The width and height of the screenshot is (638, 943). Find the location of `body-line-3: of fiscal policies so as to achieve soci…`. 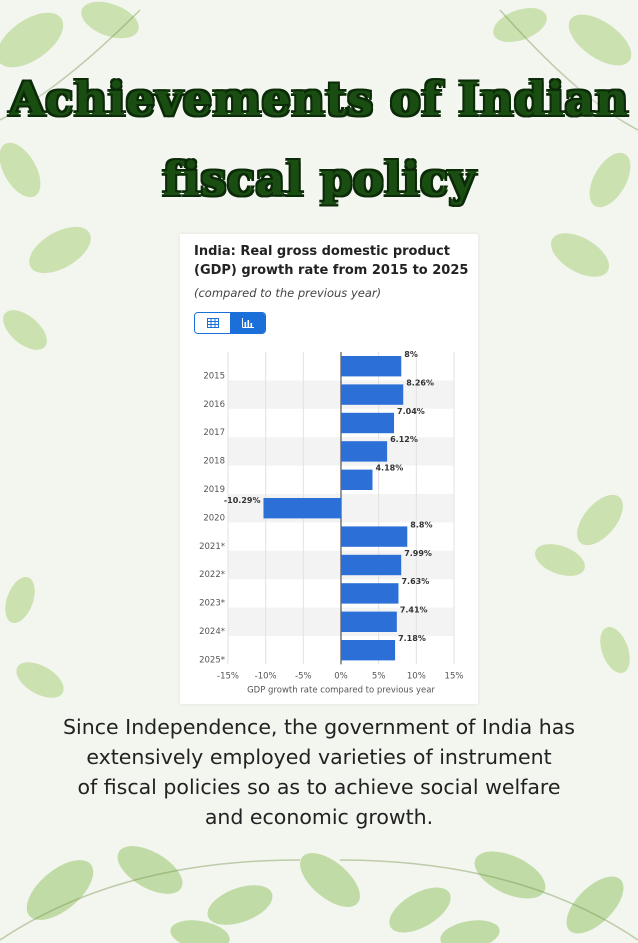

body-line-3: of fiscal policies so as to achieve soci… is located at coordinates (319, 787).